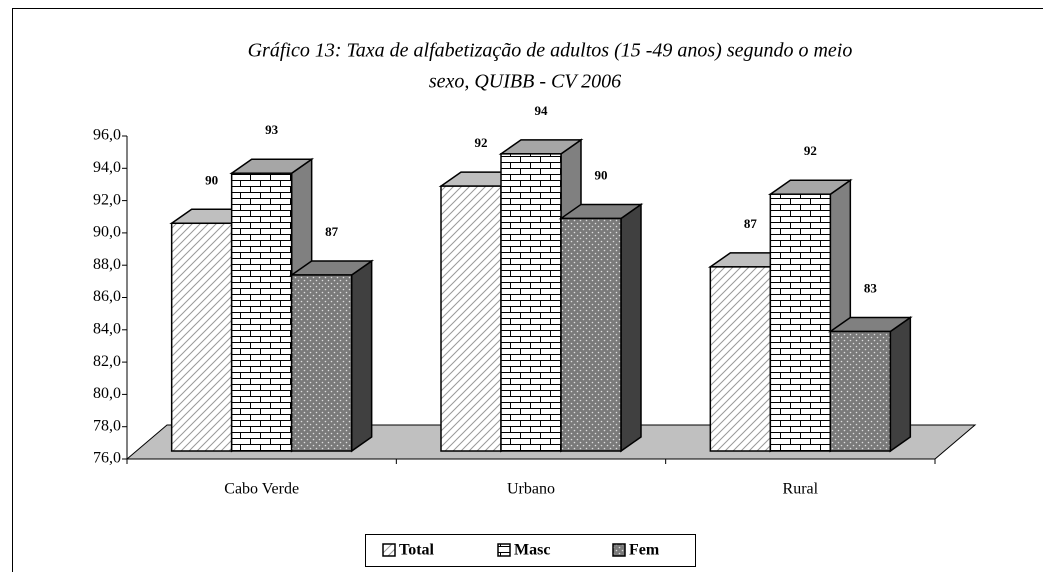 This screenshot has width=1043, height=572. What do you see at coordinates (542, 110) in the screenshot?
I see `value-label: 94` at bounding box center [542, 110].